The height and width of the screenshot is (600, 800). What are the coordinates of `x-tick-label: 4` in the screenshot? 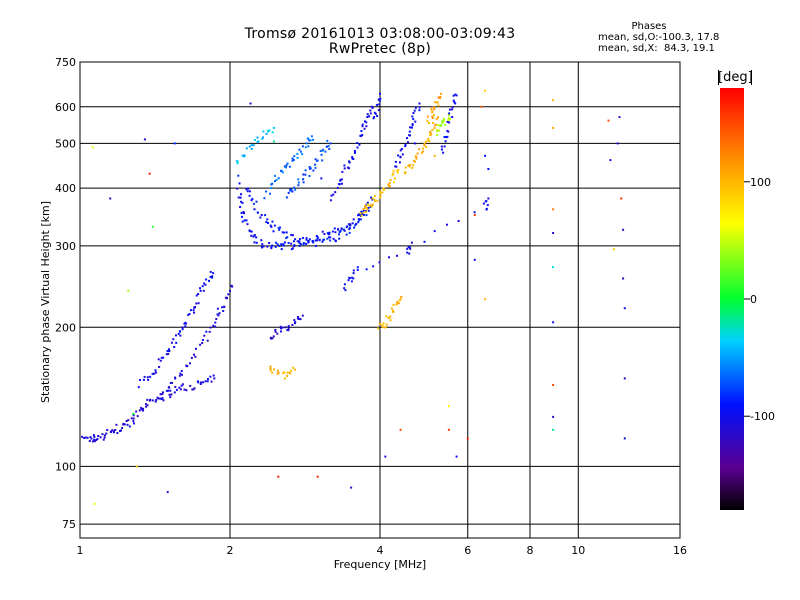 It's located at (380, 550).